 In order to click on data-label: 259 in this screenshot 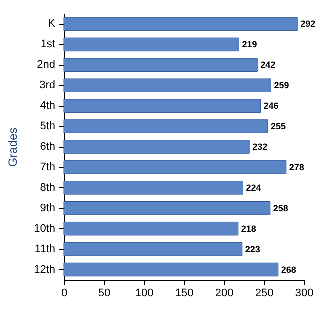, I will do `click(282, 85)`.